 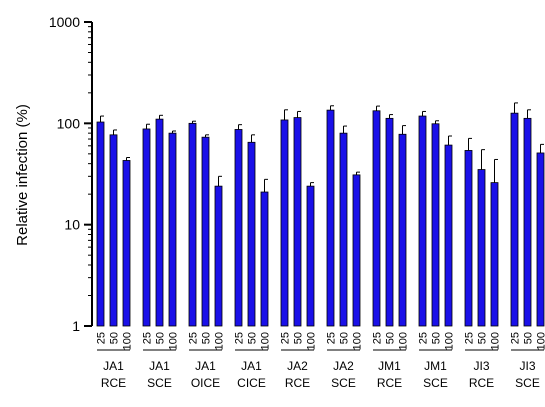 What do you see at coordinates (69, 123) in the screenshot?
I see `y-tick-label: 100` at bounding box center [69, 123].